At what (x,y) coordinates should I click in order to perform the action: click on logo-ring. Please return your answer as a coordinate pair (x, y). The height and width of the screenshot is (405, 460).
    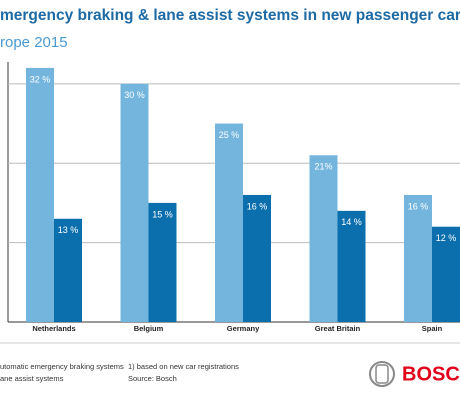
    Looking at the image, I should click on (382, 374).